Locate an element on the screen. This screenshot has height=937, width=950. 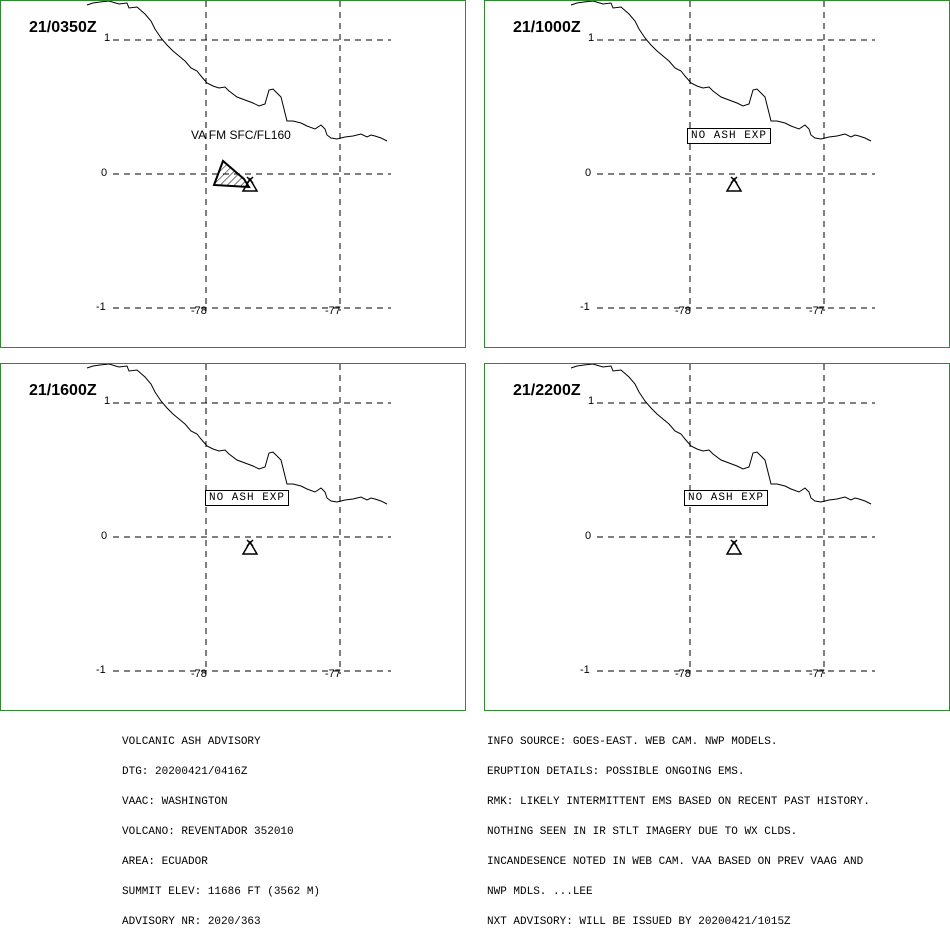
ash-cloud-label: VA FM SFC/FL160 is located at coordinates (241, 135).